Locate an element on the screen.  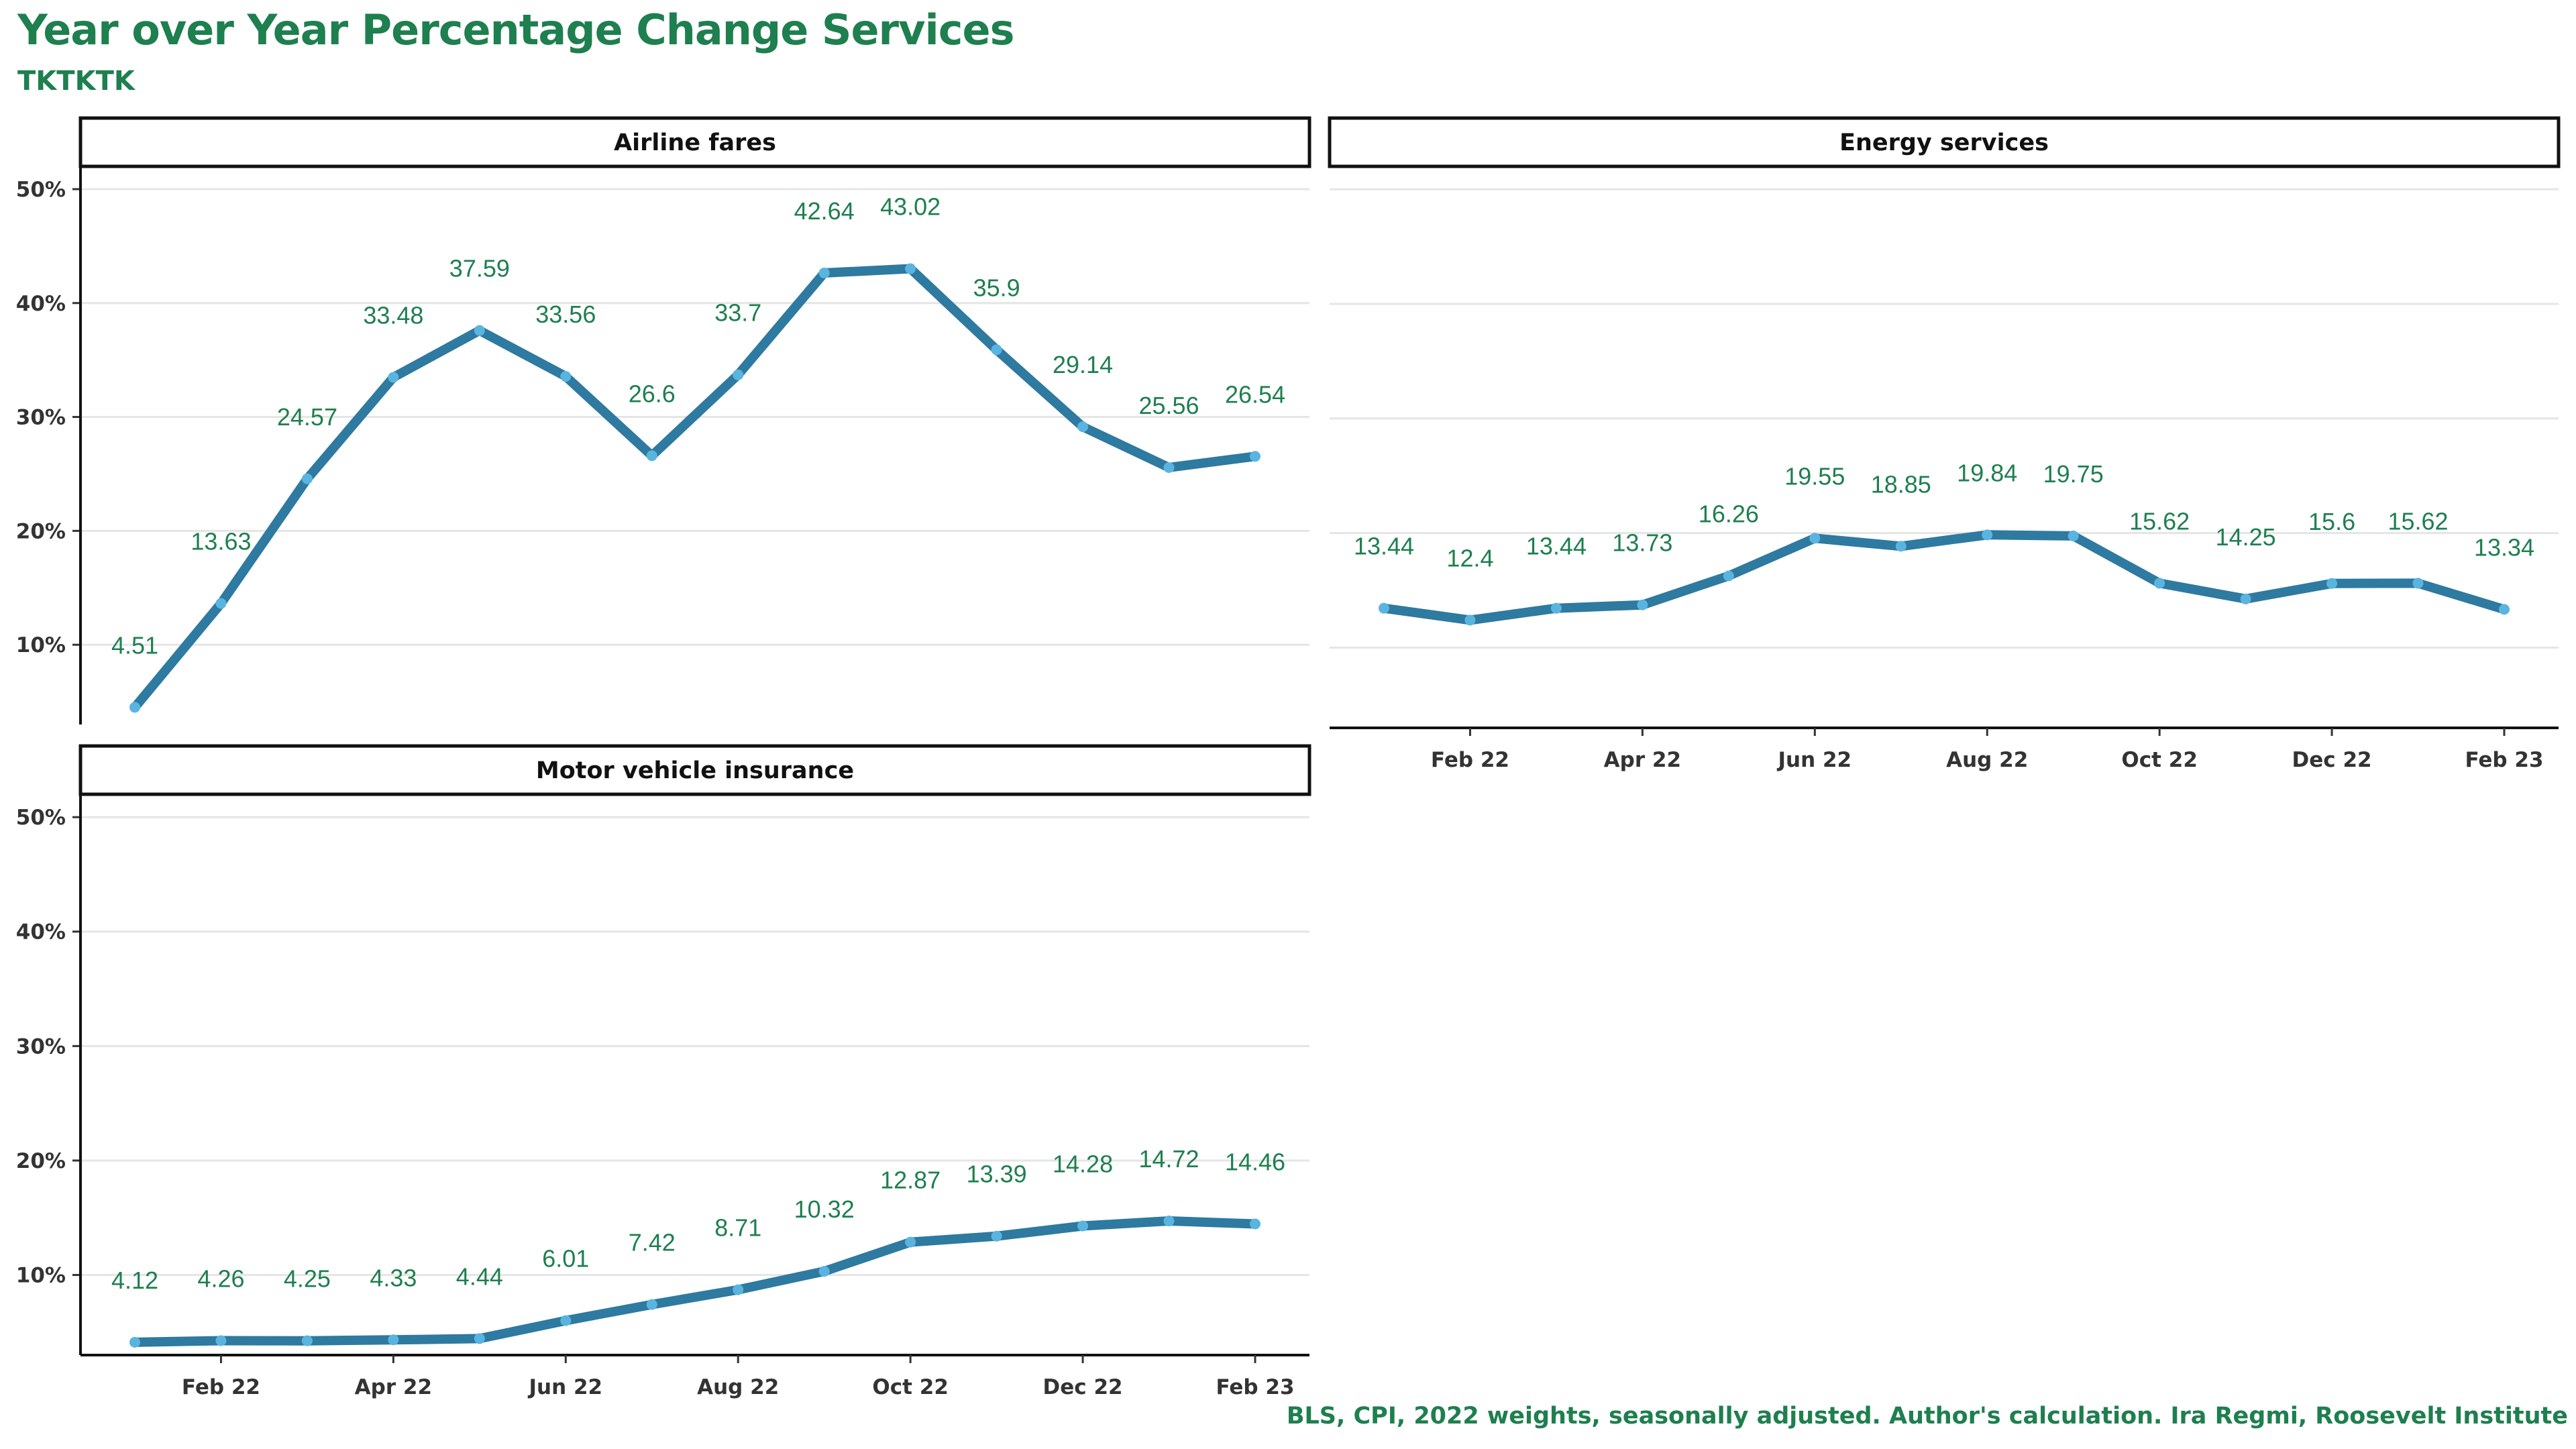
data-label: 14.25 is located at coordinates (2246, 537).